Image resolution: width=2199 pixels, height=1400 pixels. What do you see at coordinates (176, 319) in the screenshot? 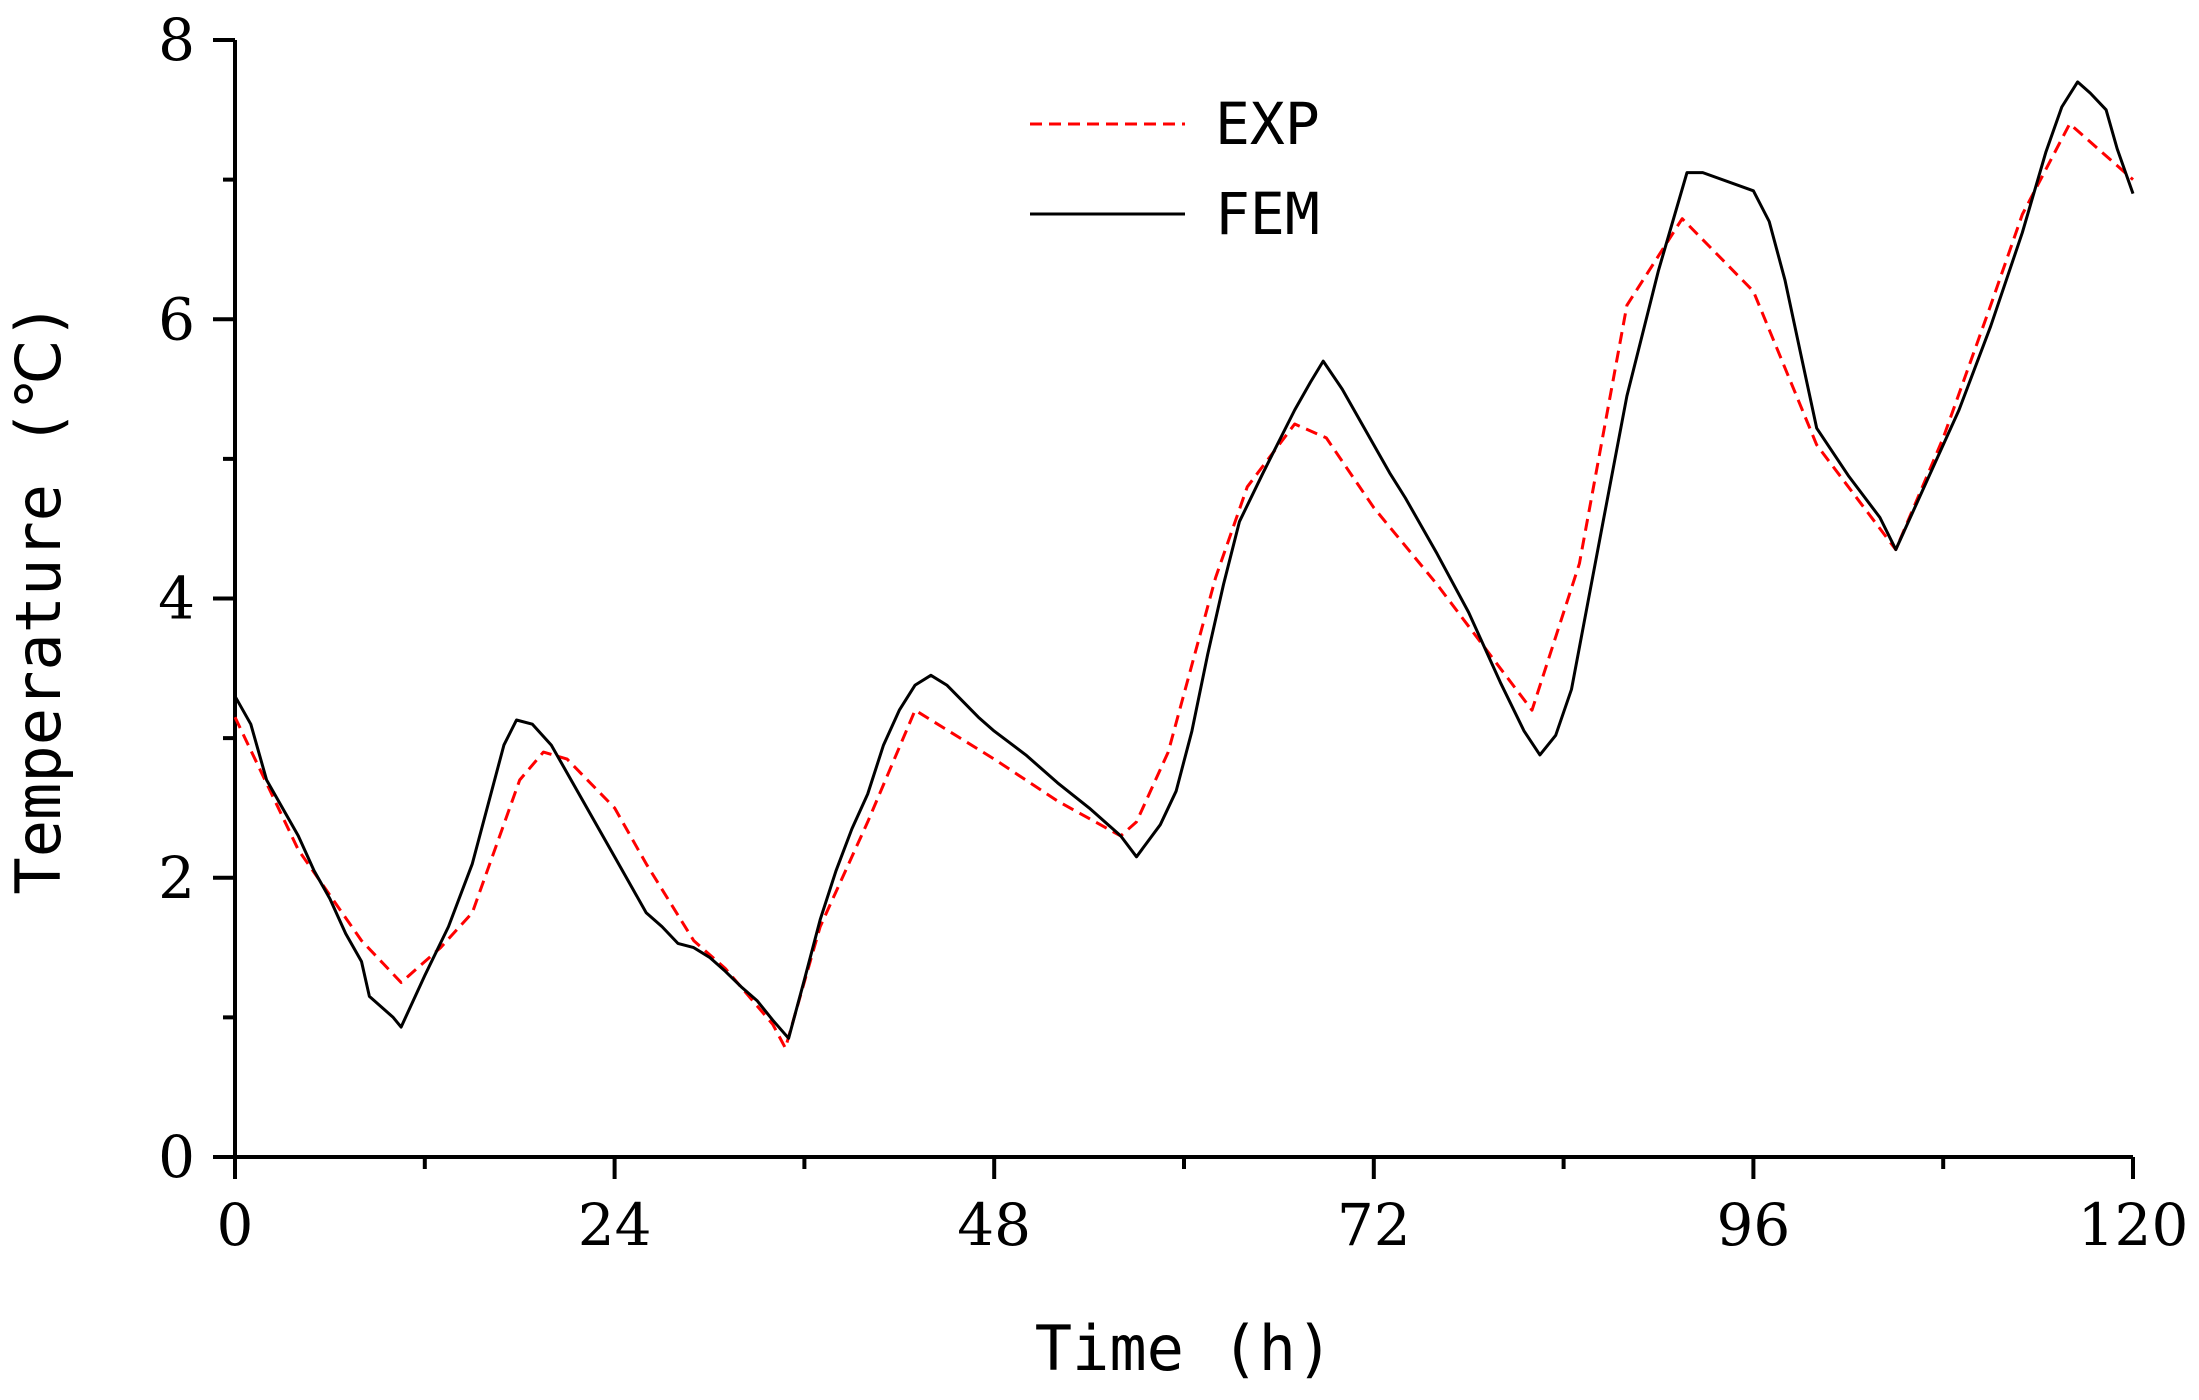
I see `y-tick-label: 6` at bounding box center [176, 319].